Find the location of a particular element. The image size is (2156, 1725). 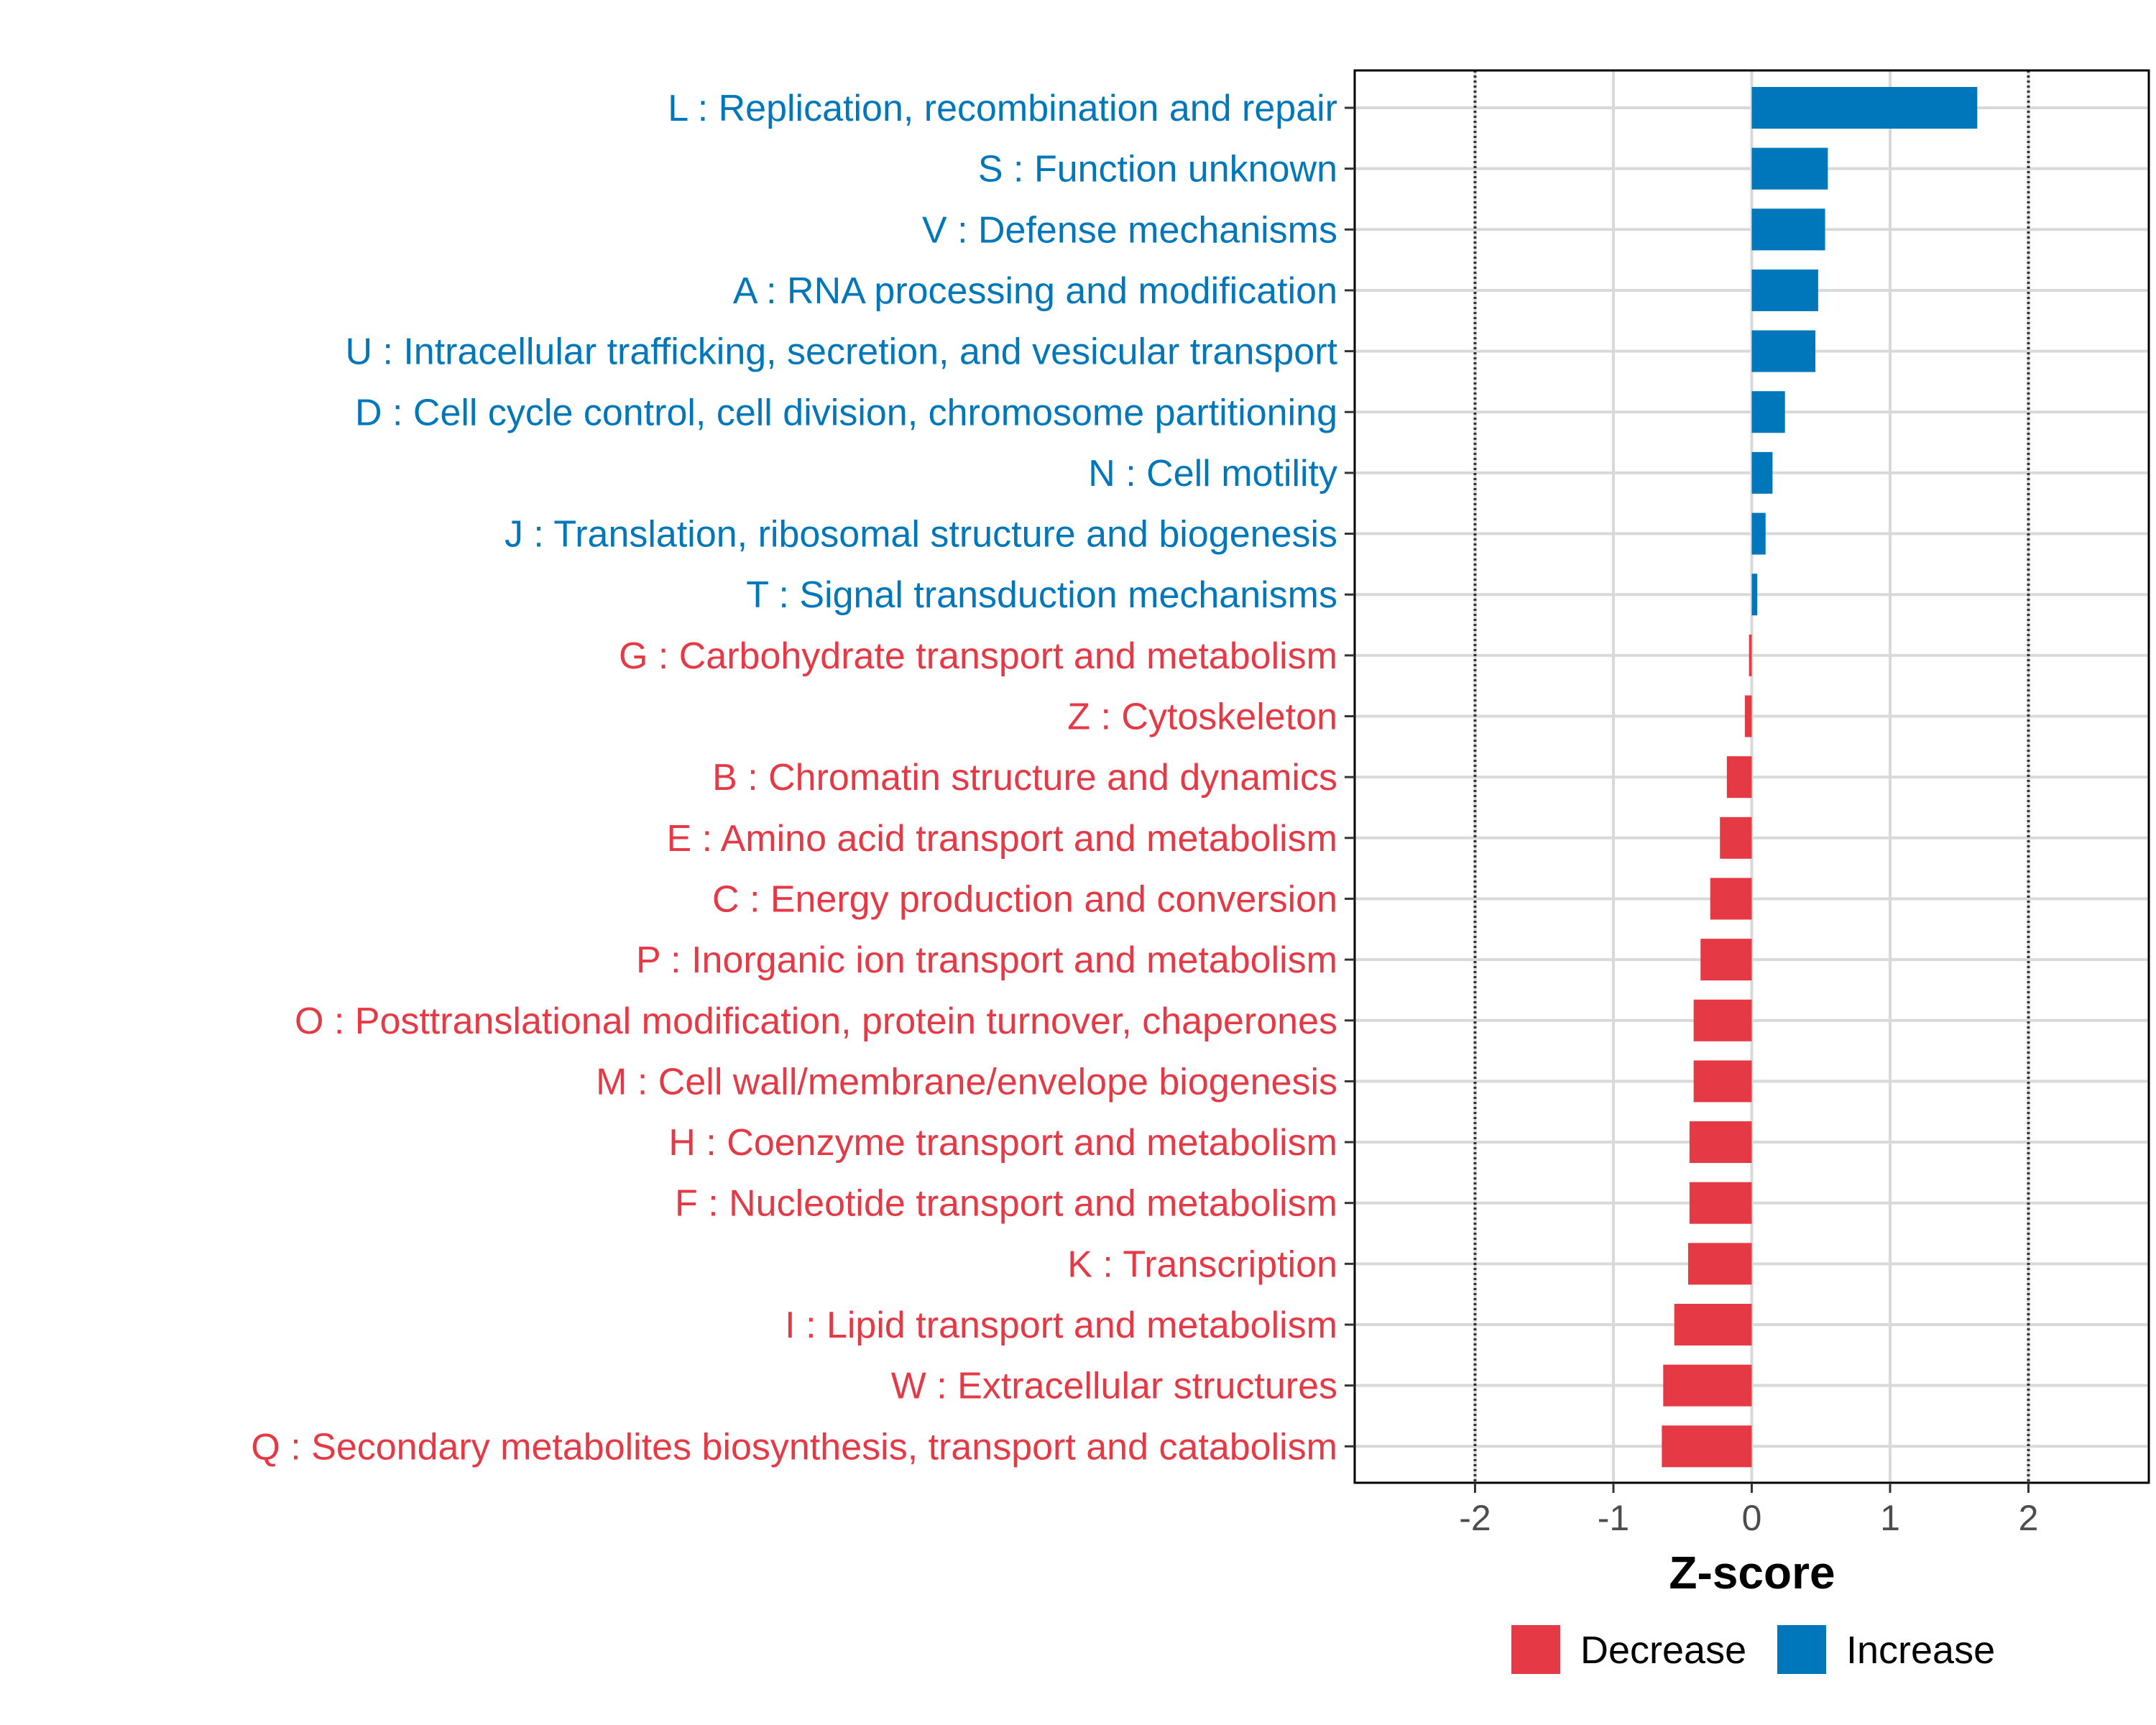

category-label-2: V : Defense mechanisms is located at coordinates (1129, 230).